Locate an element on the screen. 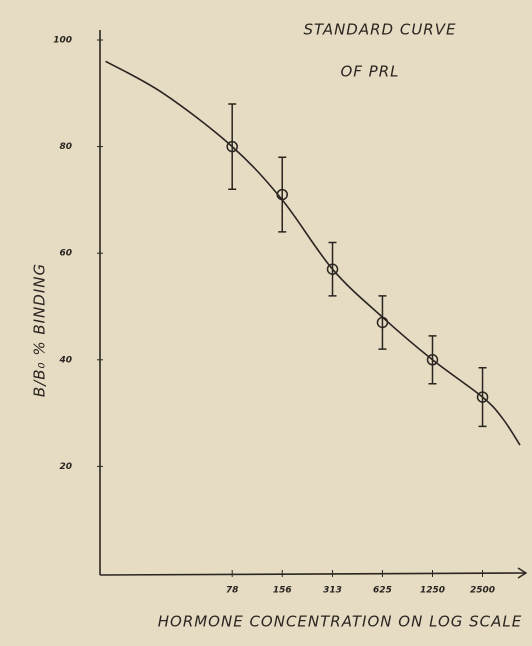 This screenshot has height=646, width=532. x-tick-label: 1250 is located at coordinates (432, 591).